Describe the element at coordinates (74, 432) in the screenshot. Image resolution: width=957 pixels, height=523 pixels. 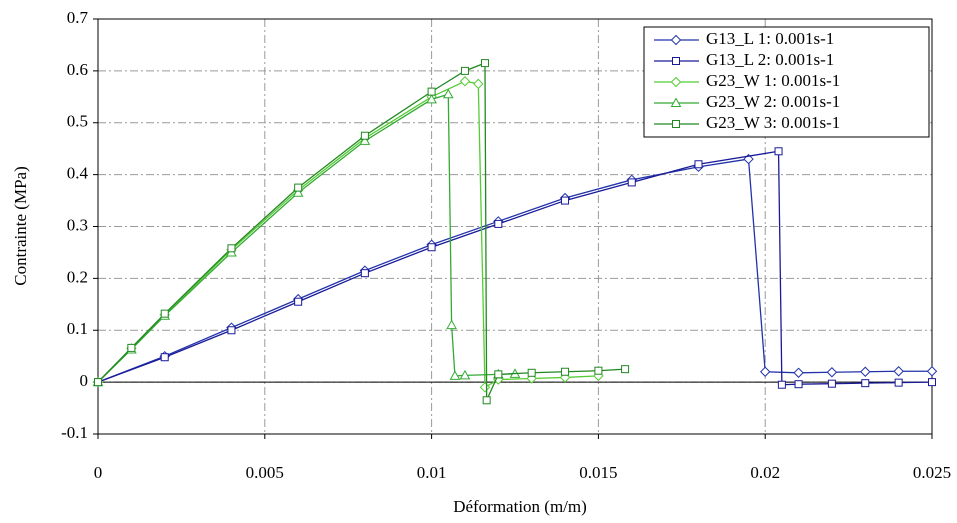
I see `y-tick-label: -0.1` at that location.